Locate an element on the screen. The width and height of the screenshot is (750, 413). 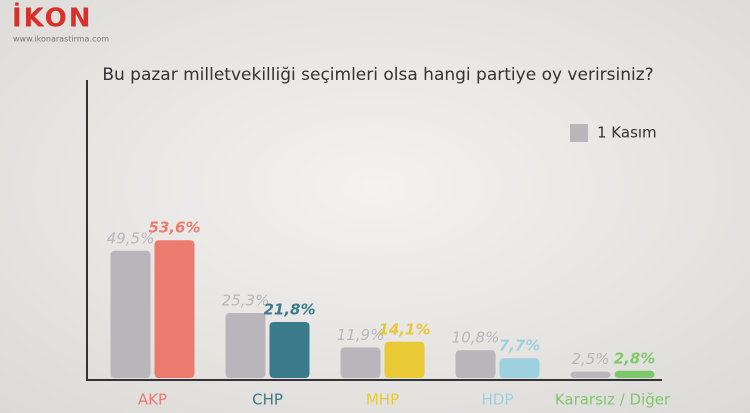
value-label: 14,1% is located at coordinates (404, 329).